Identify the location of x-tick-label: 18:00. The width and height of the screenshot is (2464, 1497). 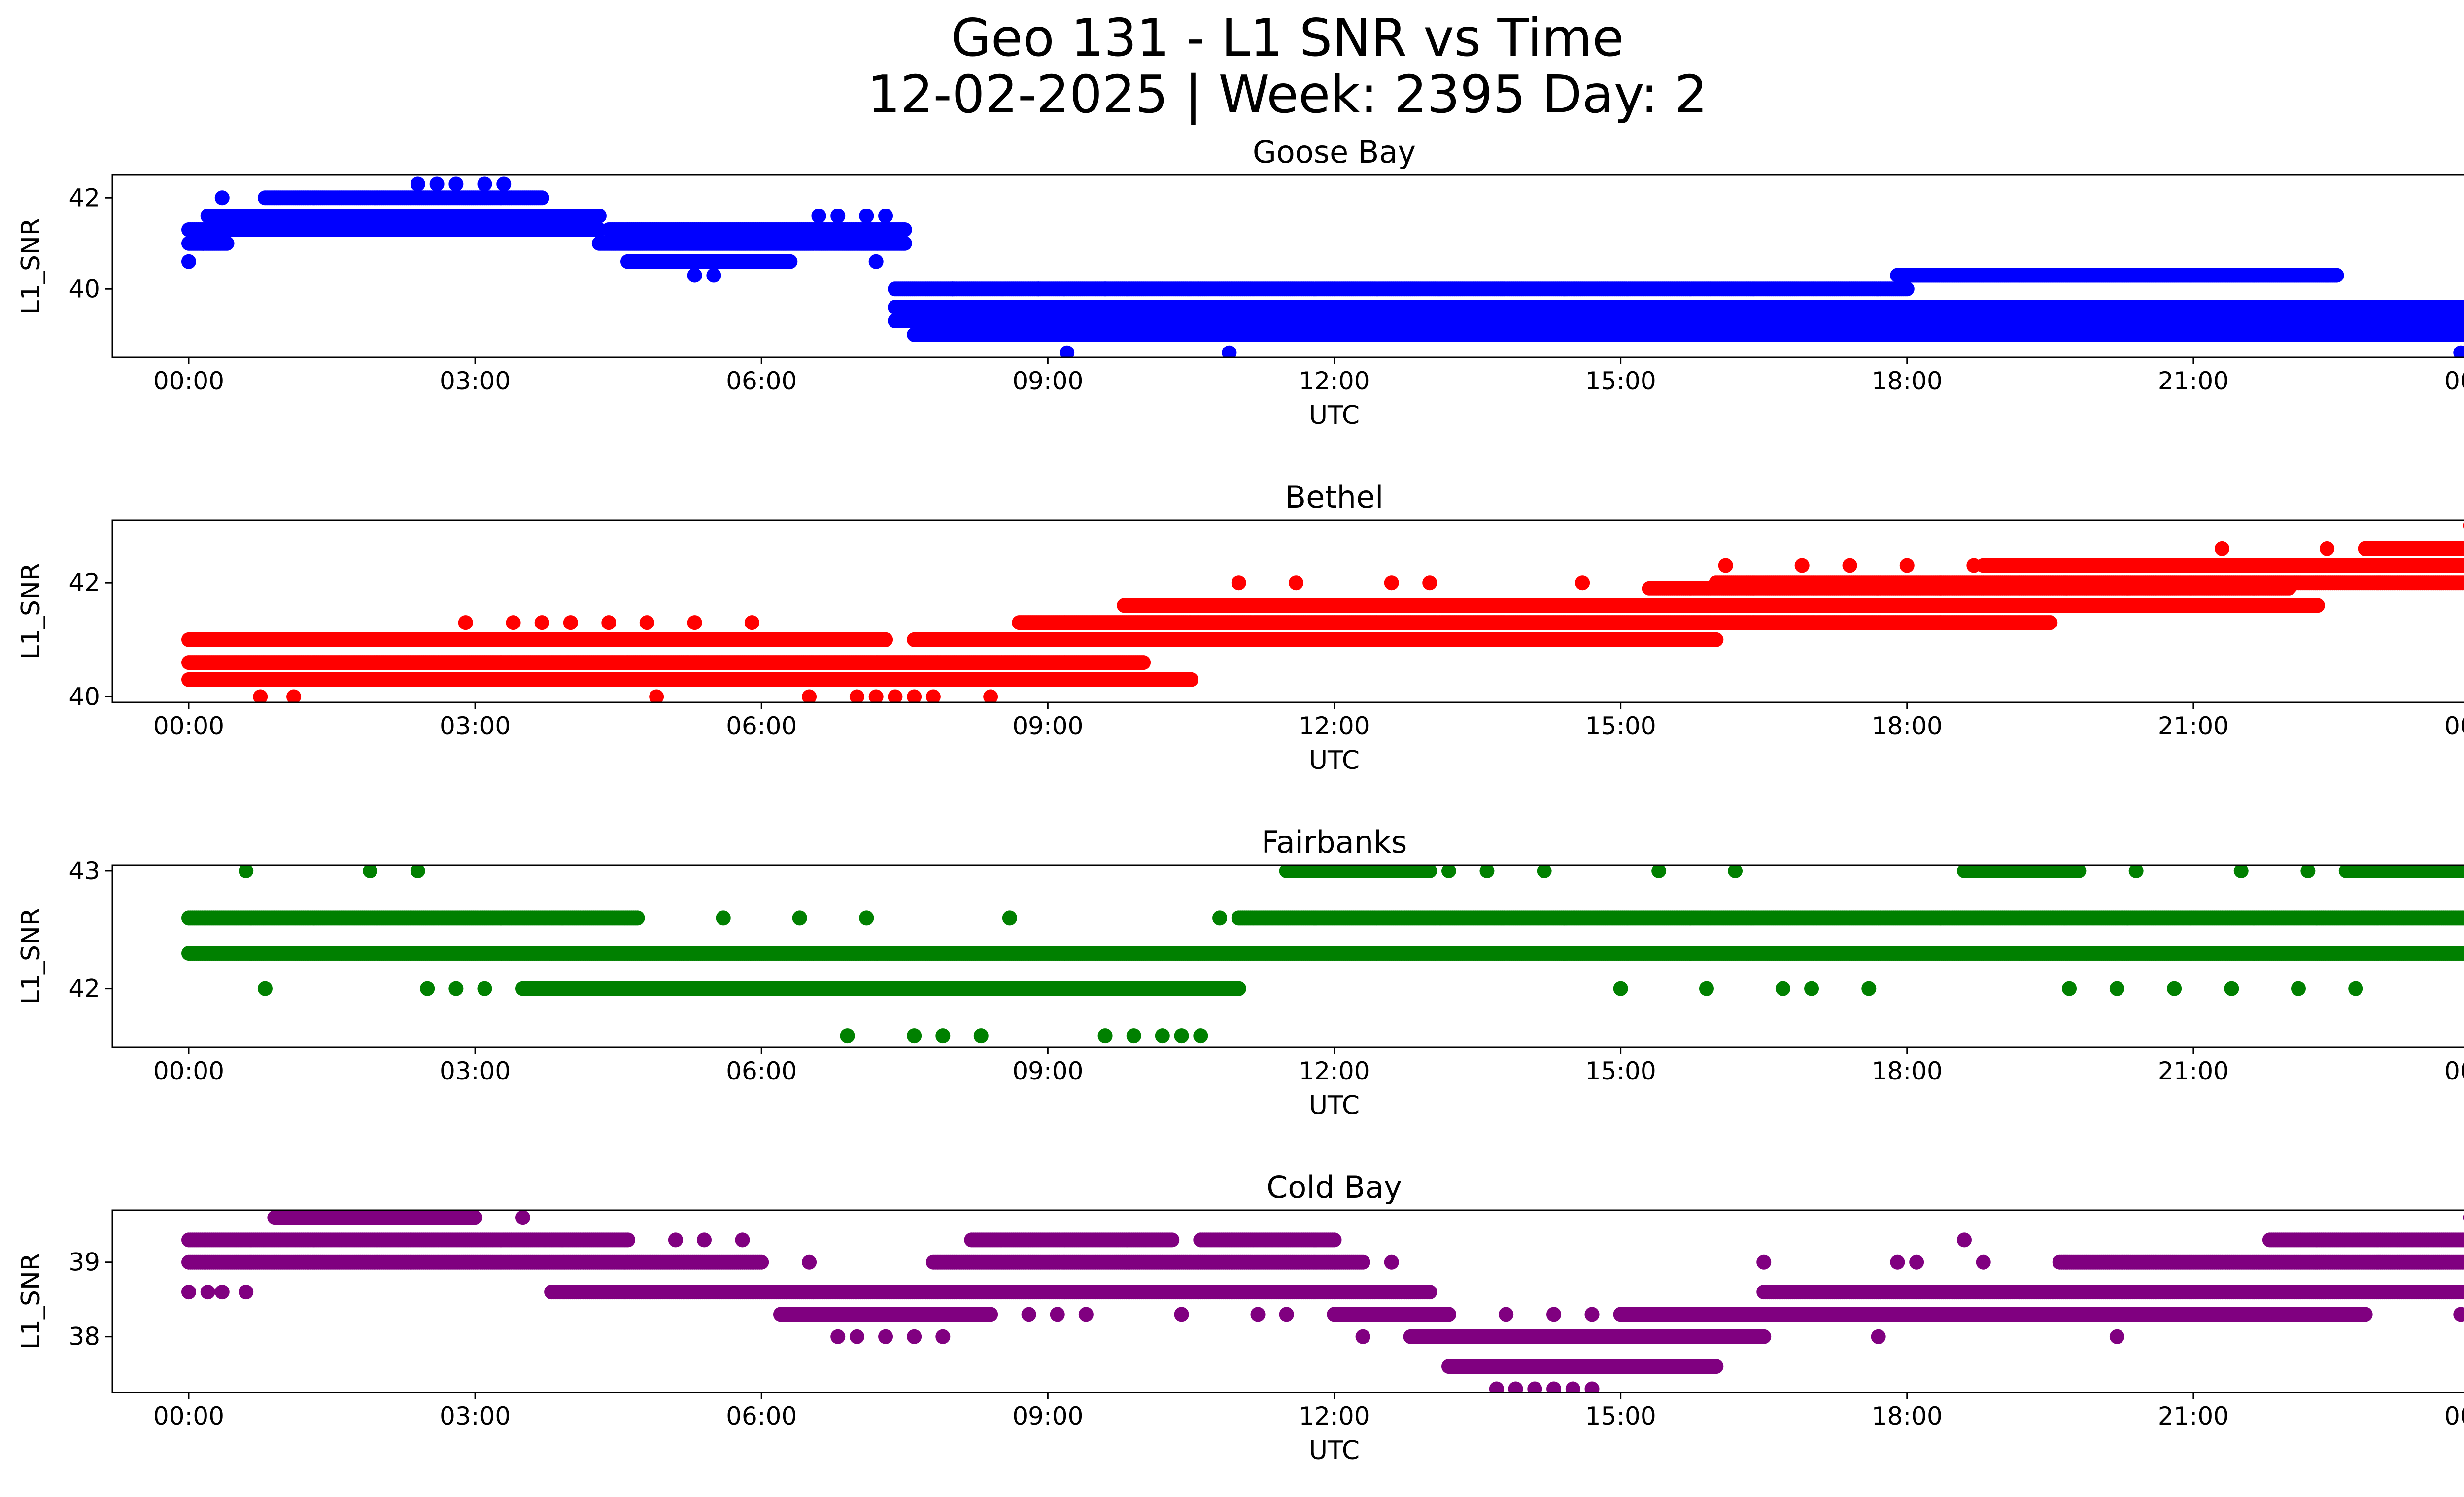
(1907, 381).